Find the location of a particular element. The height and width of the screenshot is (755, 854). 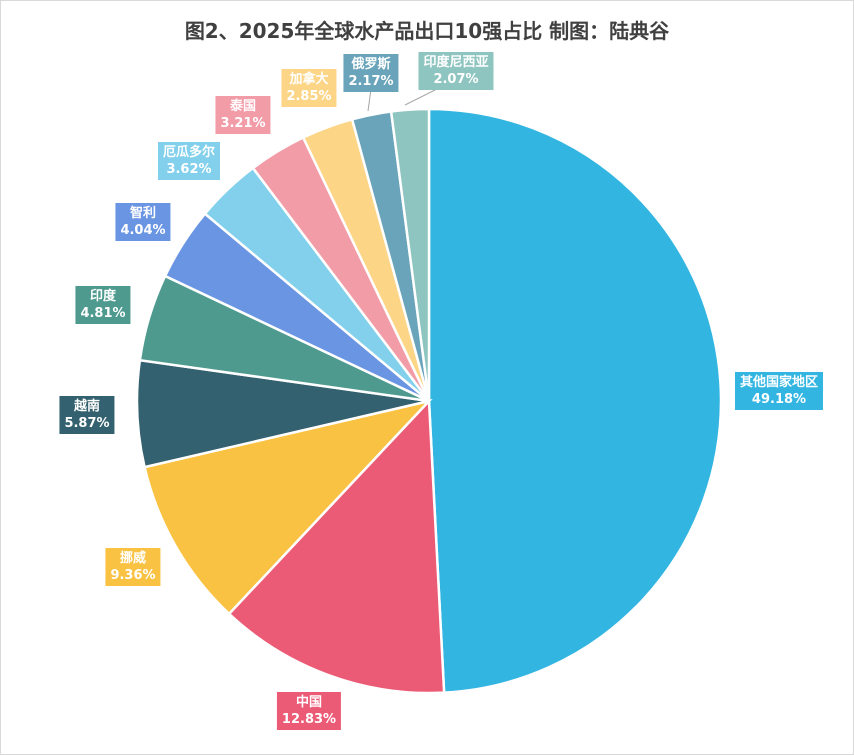

data-label: 印度 4.81% is located at coordinates (103, 305).